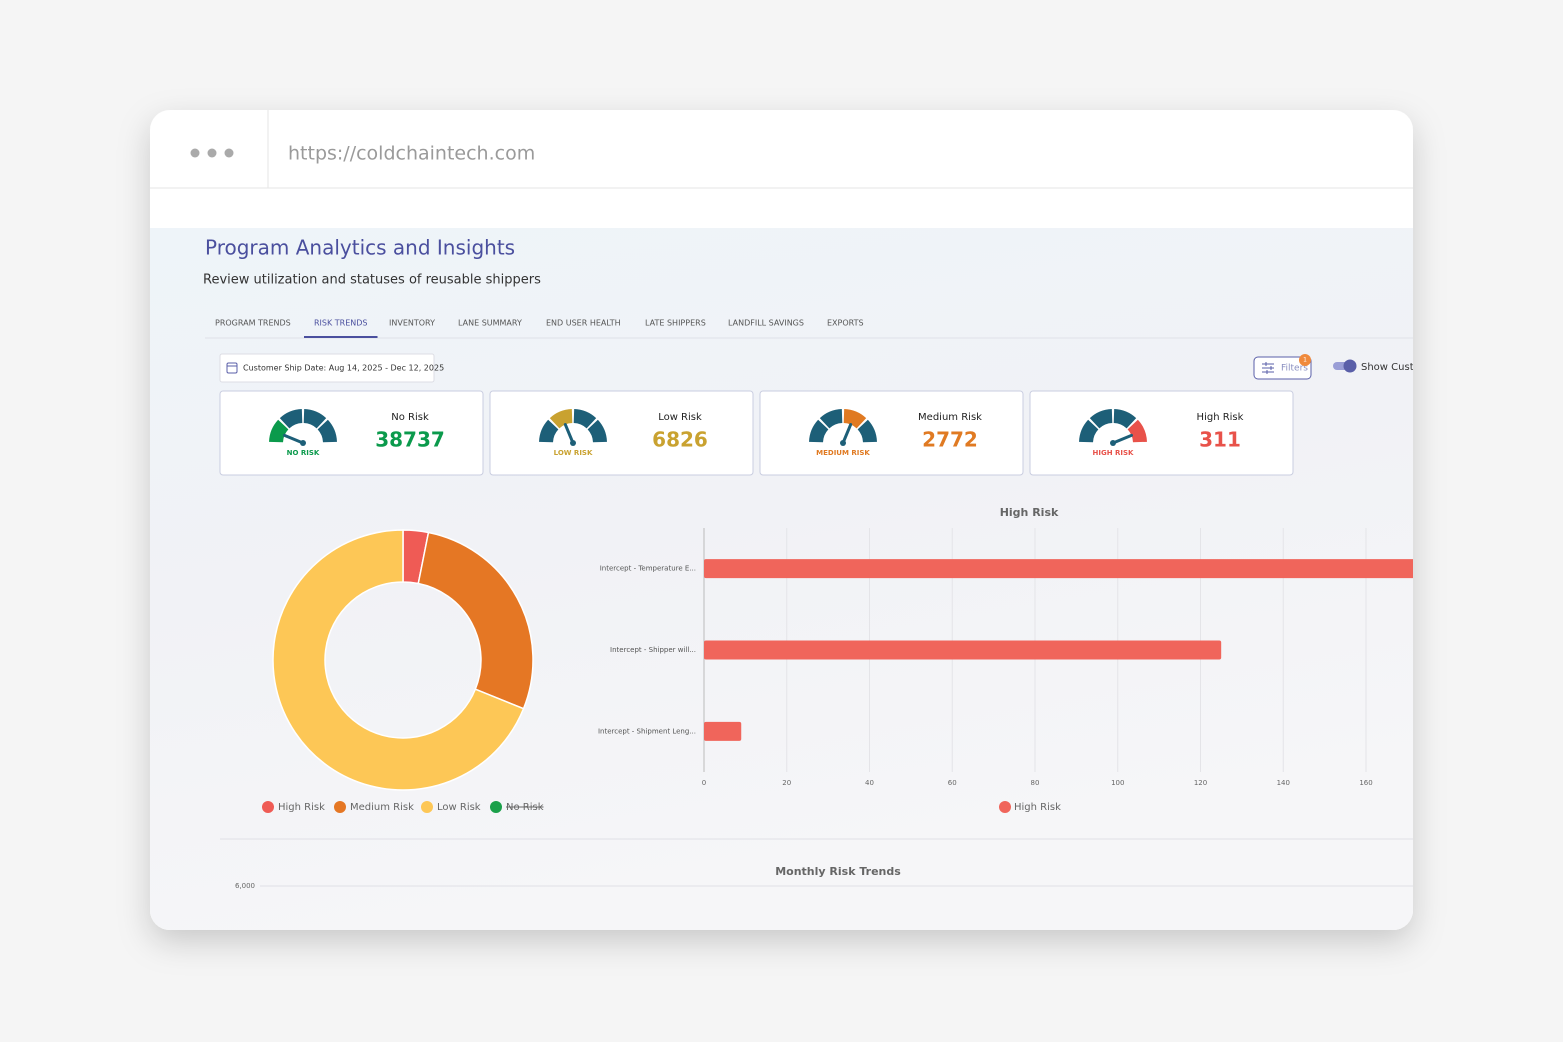 The width and height of the screenshot is (1563, 1042). What do you see at coordinates (950, 417) in the screenshot?
I see `card-label: Medium Risk` at bounding box center [950, 417].